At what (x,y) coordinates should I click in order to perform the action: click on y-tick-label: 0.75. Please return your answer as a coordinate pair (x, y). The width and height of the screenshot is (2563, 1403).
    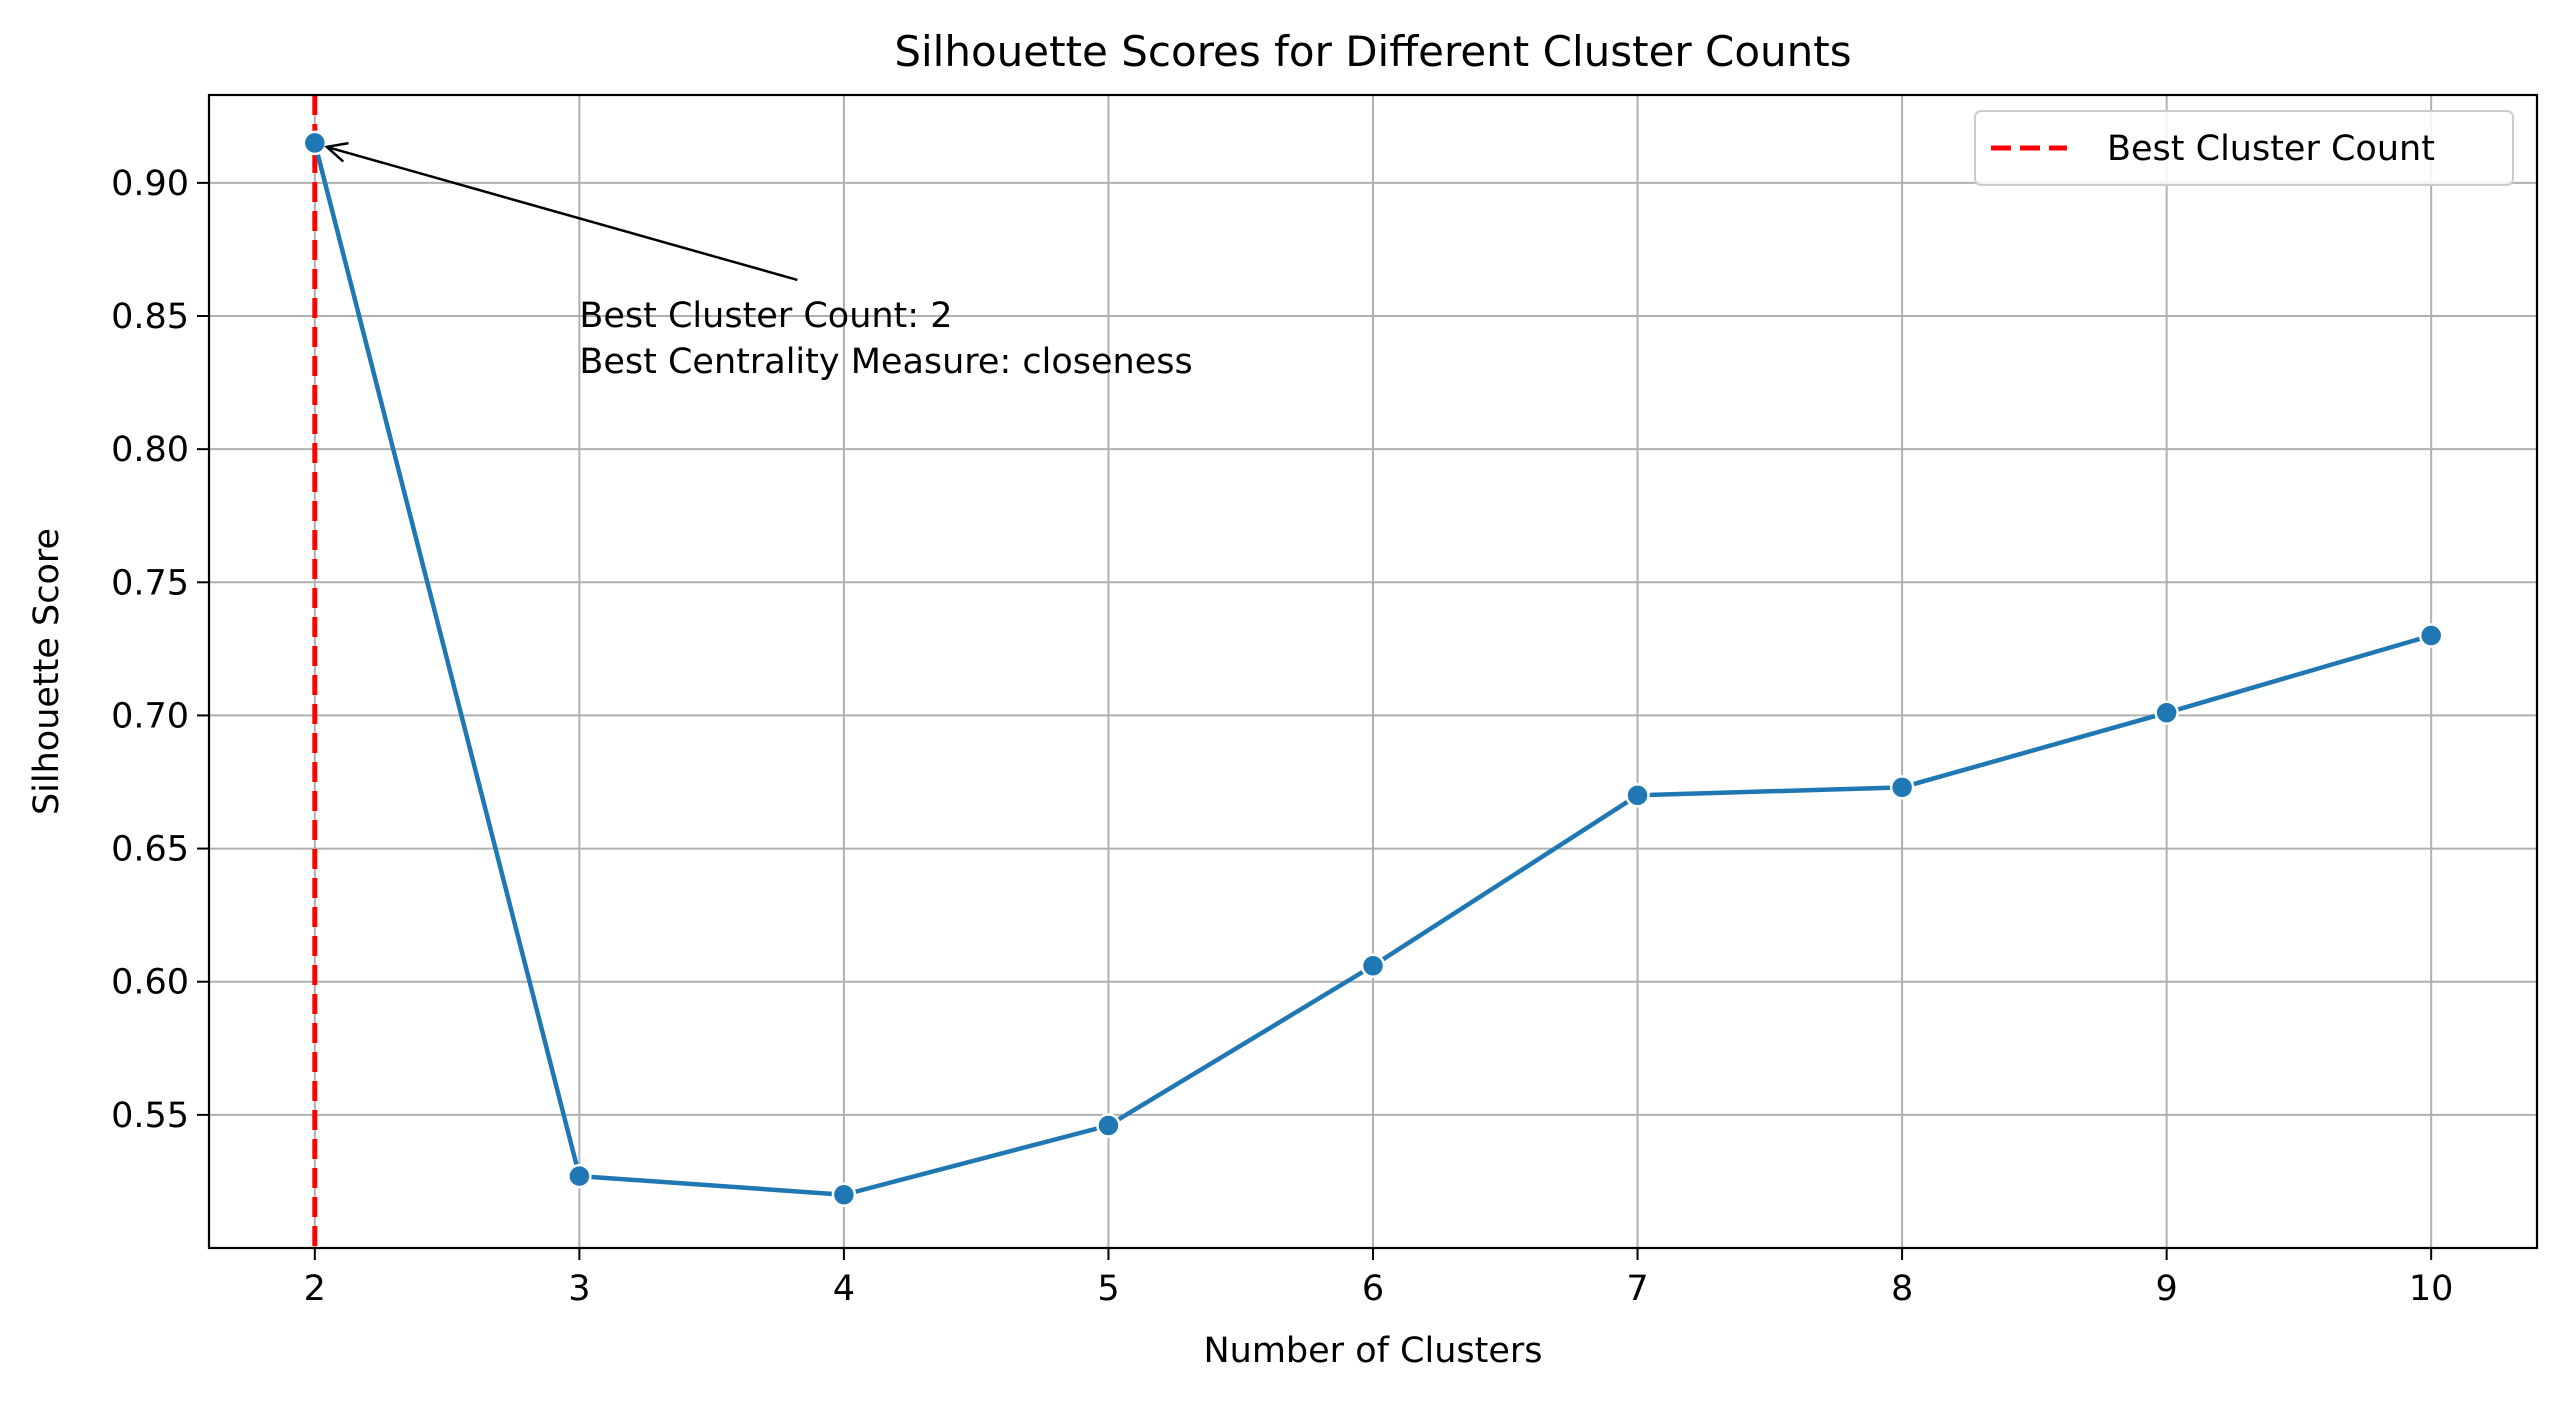
    Looking at the image, I should click on (150, 583).